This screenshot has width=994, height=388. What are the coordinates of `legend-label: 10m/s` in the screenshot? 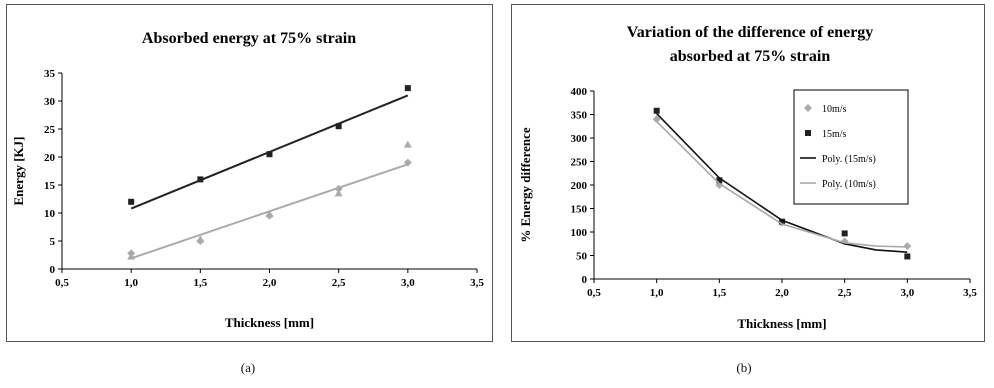 It's located at (834, 109).